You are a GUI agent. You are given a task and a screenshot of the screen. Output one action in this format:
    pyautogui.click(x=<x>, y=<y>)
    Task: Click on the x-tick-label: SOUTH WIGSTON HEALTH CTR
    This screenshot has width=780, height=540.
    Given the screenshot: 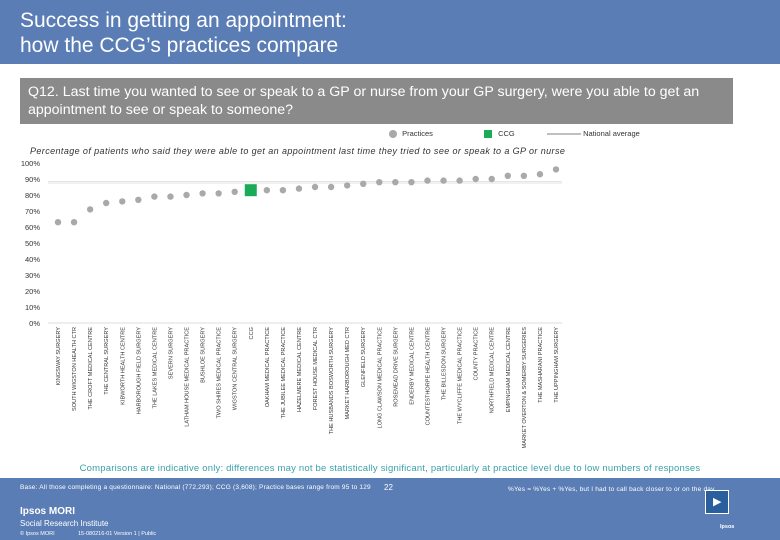 What is the action you would take?
    pyautogui.click(x=75, y=369)
    